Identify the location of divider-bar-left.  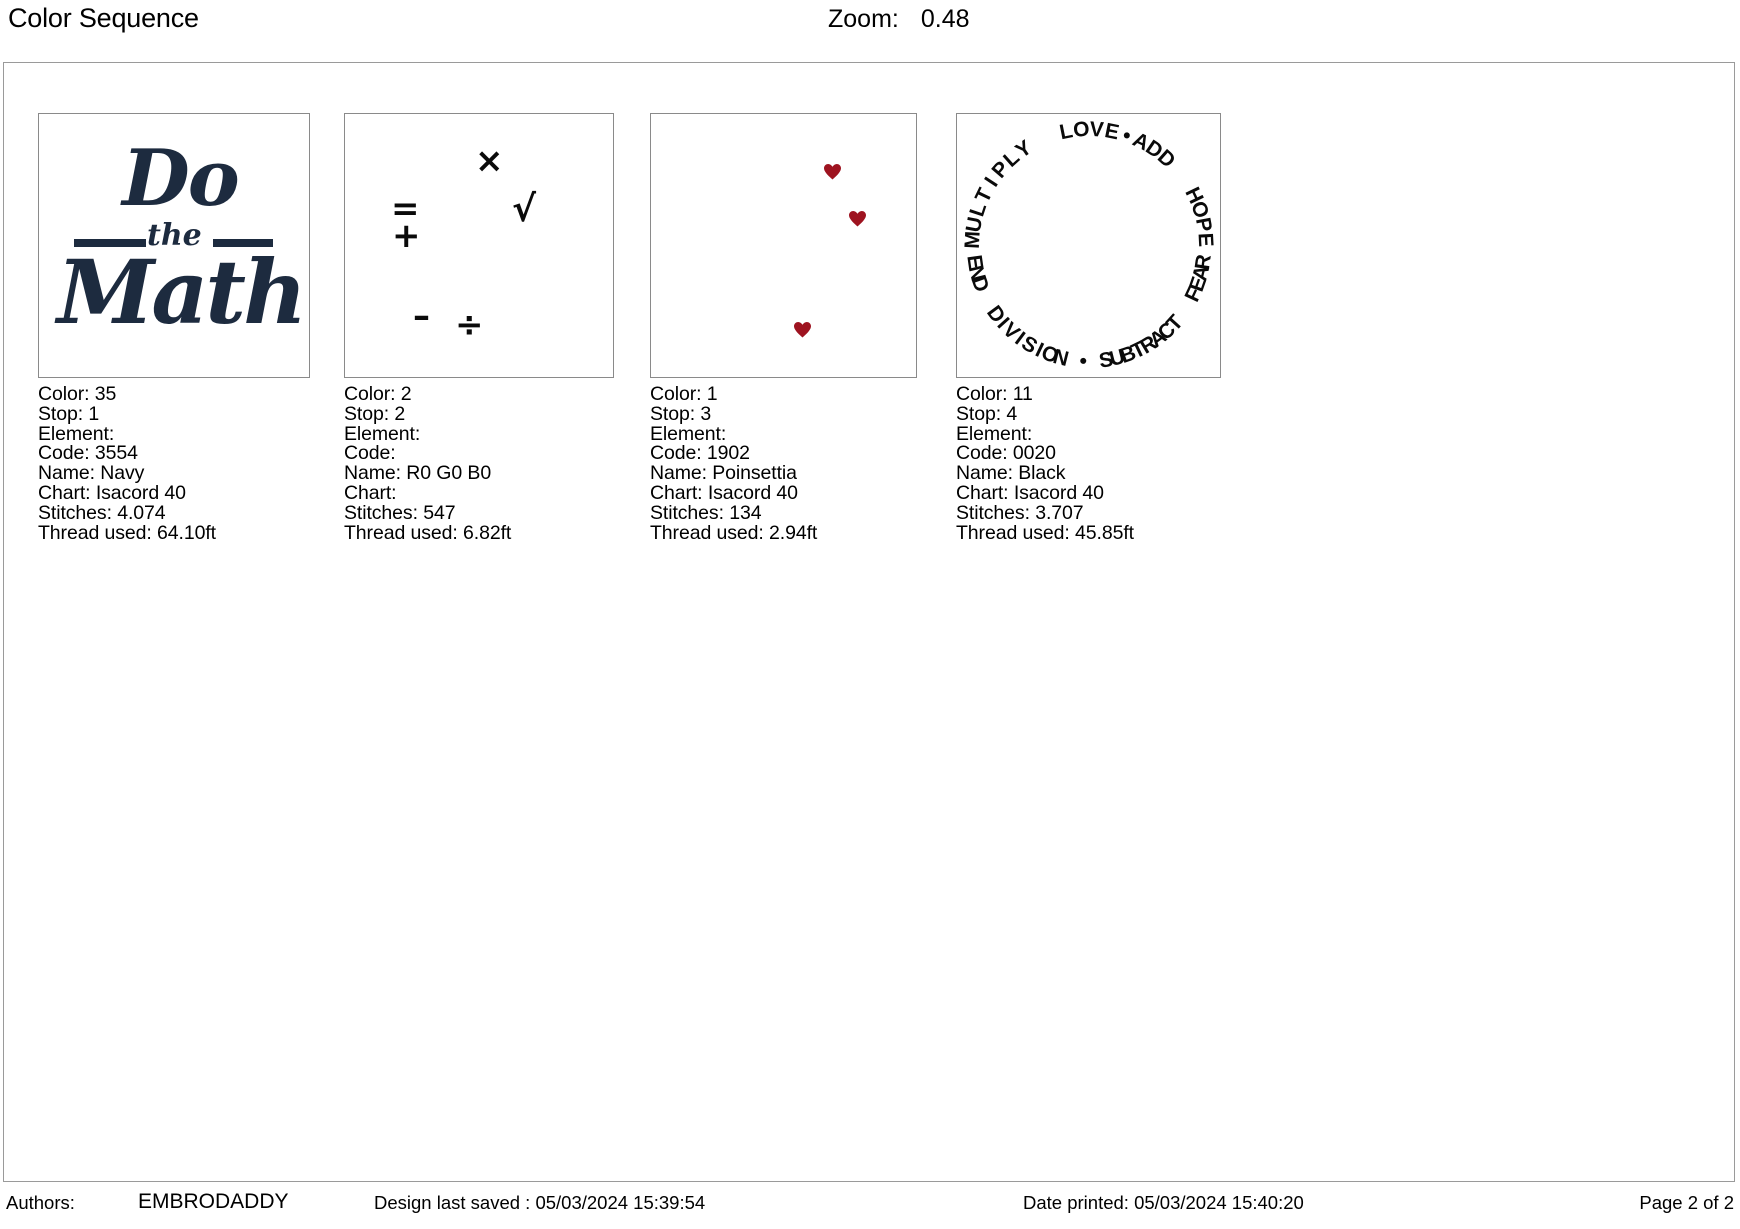
(110, 243).